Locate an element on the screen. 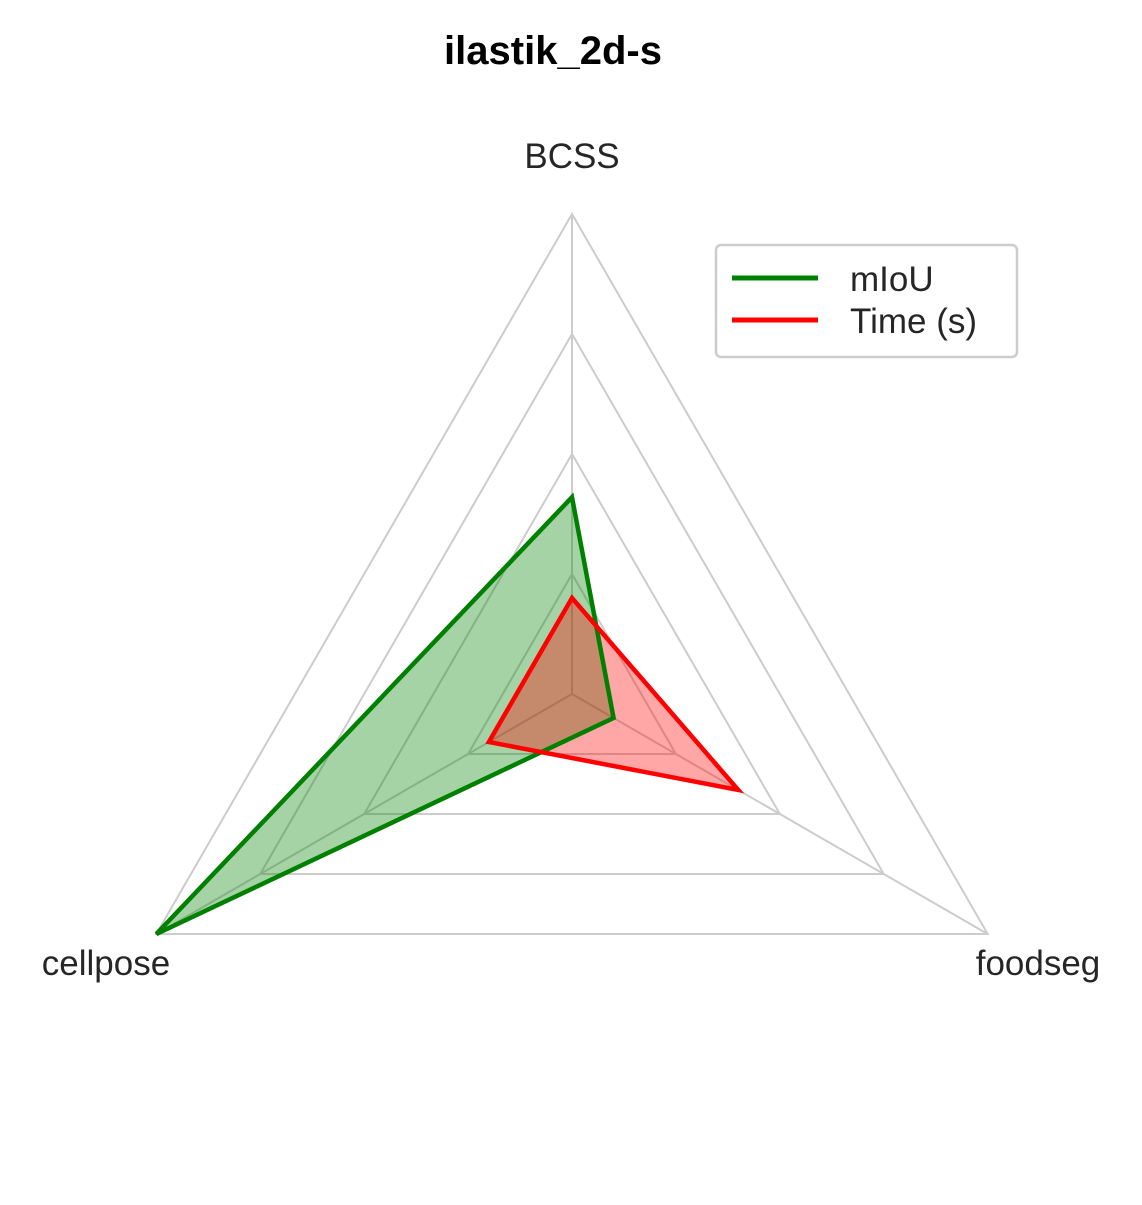  series-fill-miou is located at coordinates (385, 715).